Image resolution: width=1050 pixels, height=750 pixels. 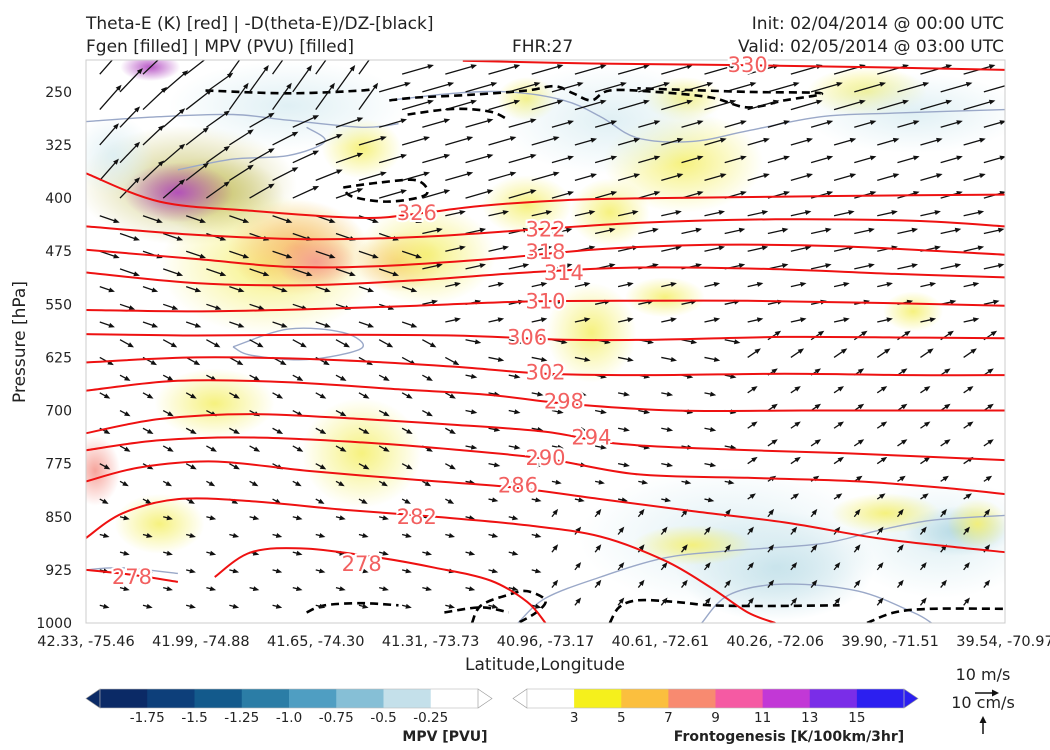 What do you see at coordinates (871, 47) in the screenshot?
I see `valid-time: Valid: 02/05/2014 @ 03:00 UTC` at bounding box center [871, 47].